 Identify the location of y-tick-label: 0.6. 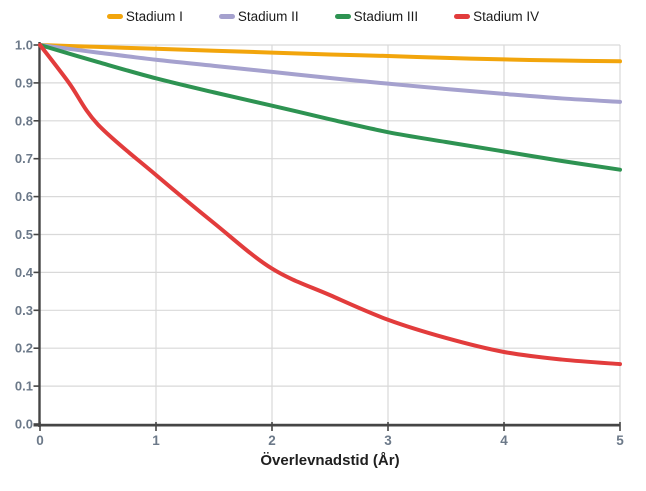
(24, 196).